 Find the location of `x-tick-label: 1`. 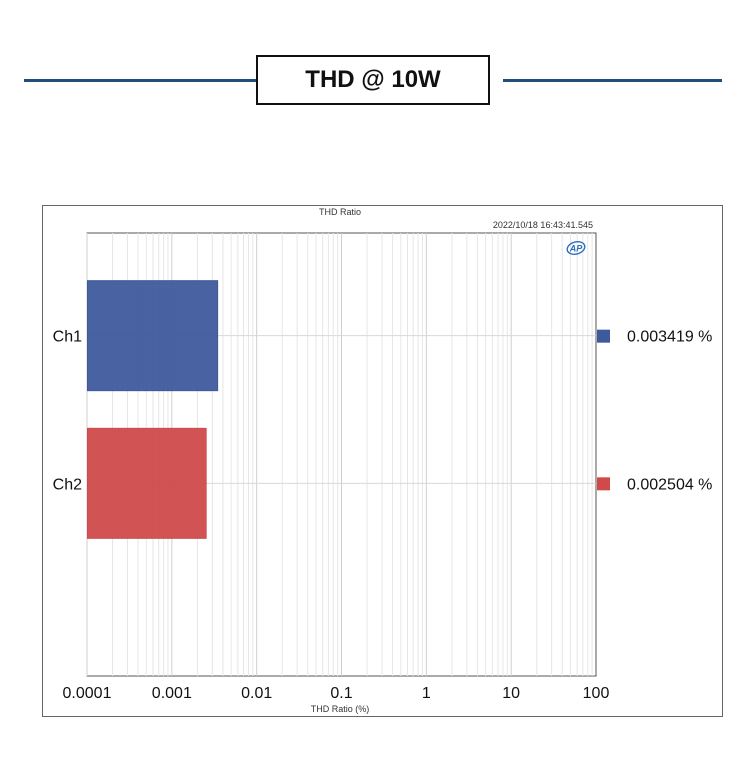

x-tick-label: 1 is located at coordinates (426, 693).